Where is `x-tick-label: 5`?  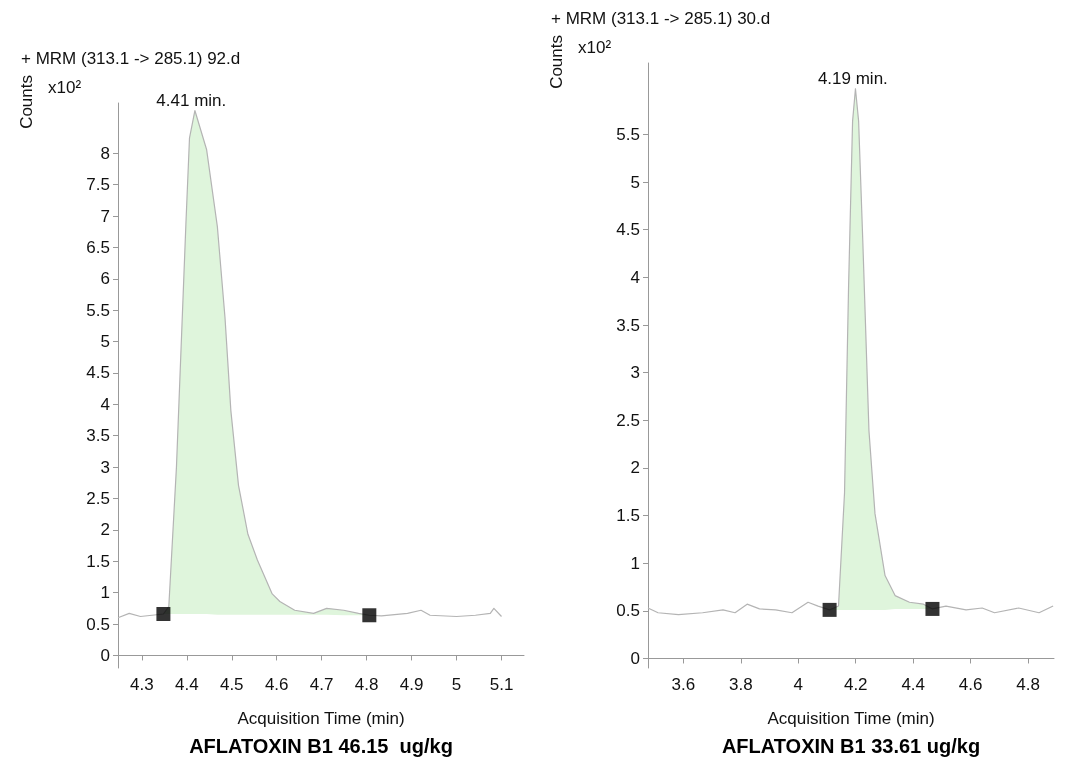
x-tick-label: 5 is located at coordinates (456, 684).